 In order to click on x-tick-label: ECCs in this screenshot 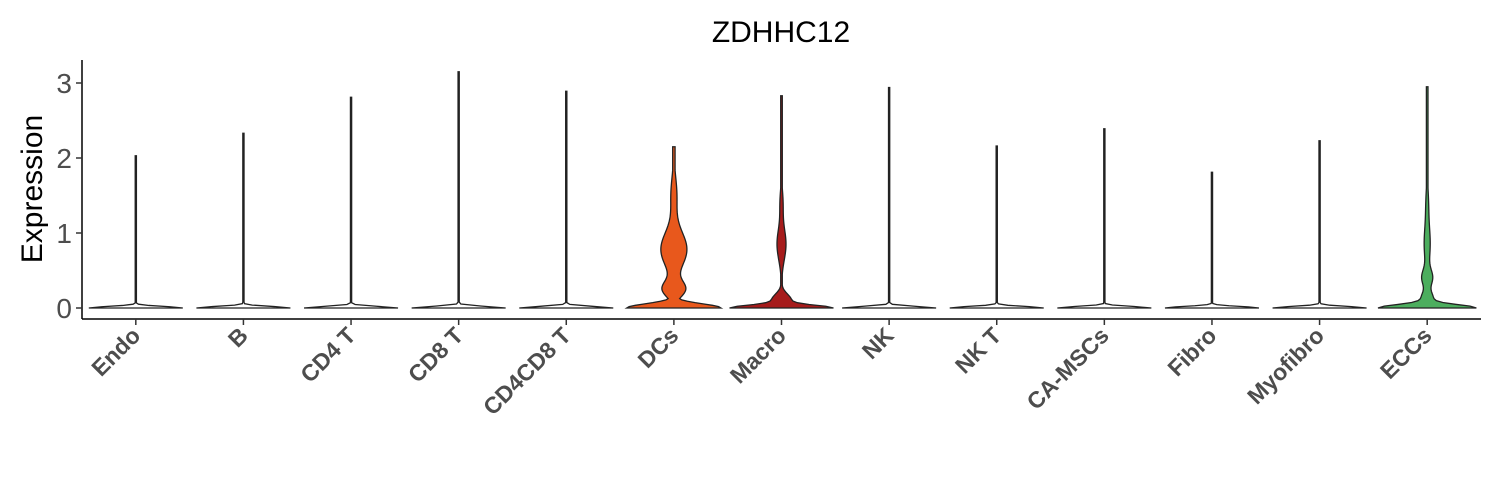, I will do `click(1406, 353)`.